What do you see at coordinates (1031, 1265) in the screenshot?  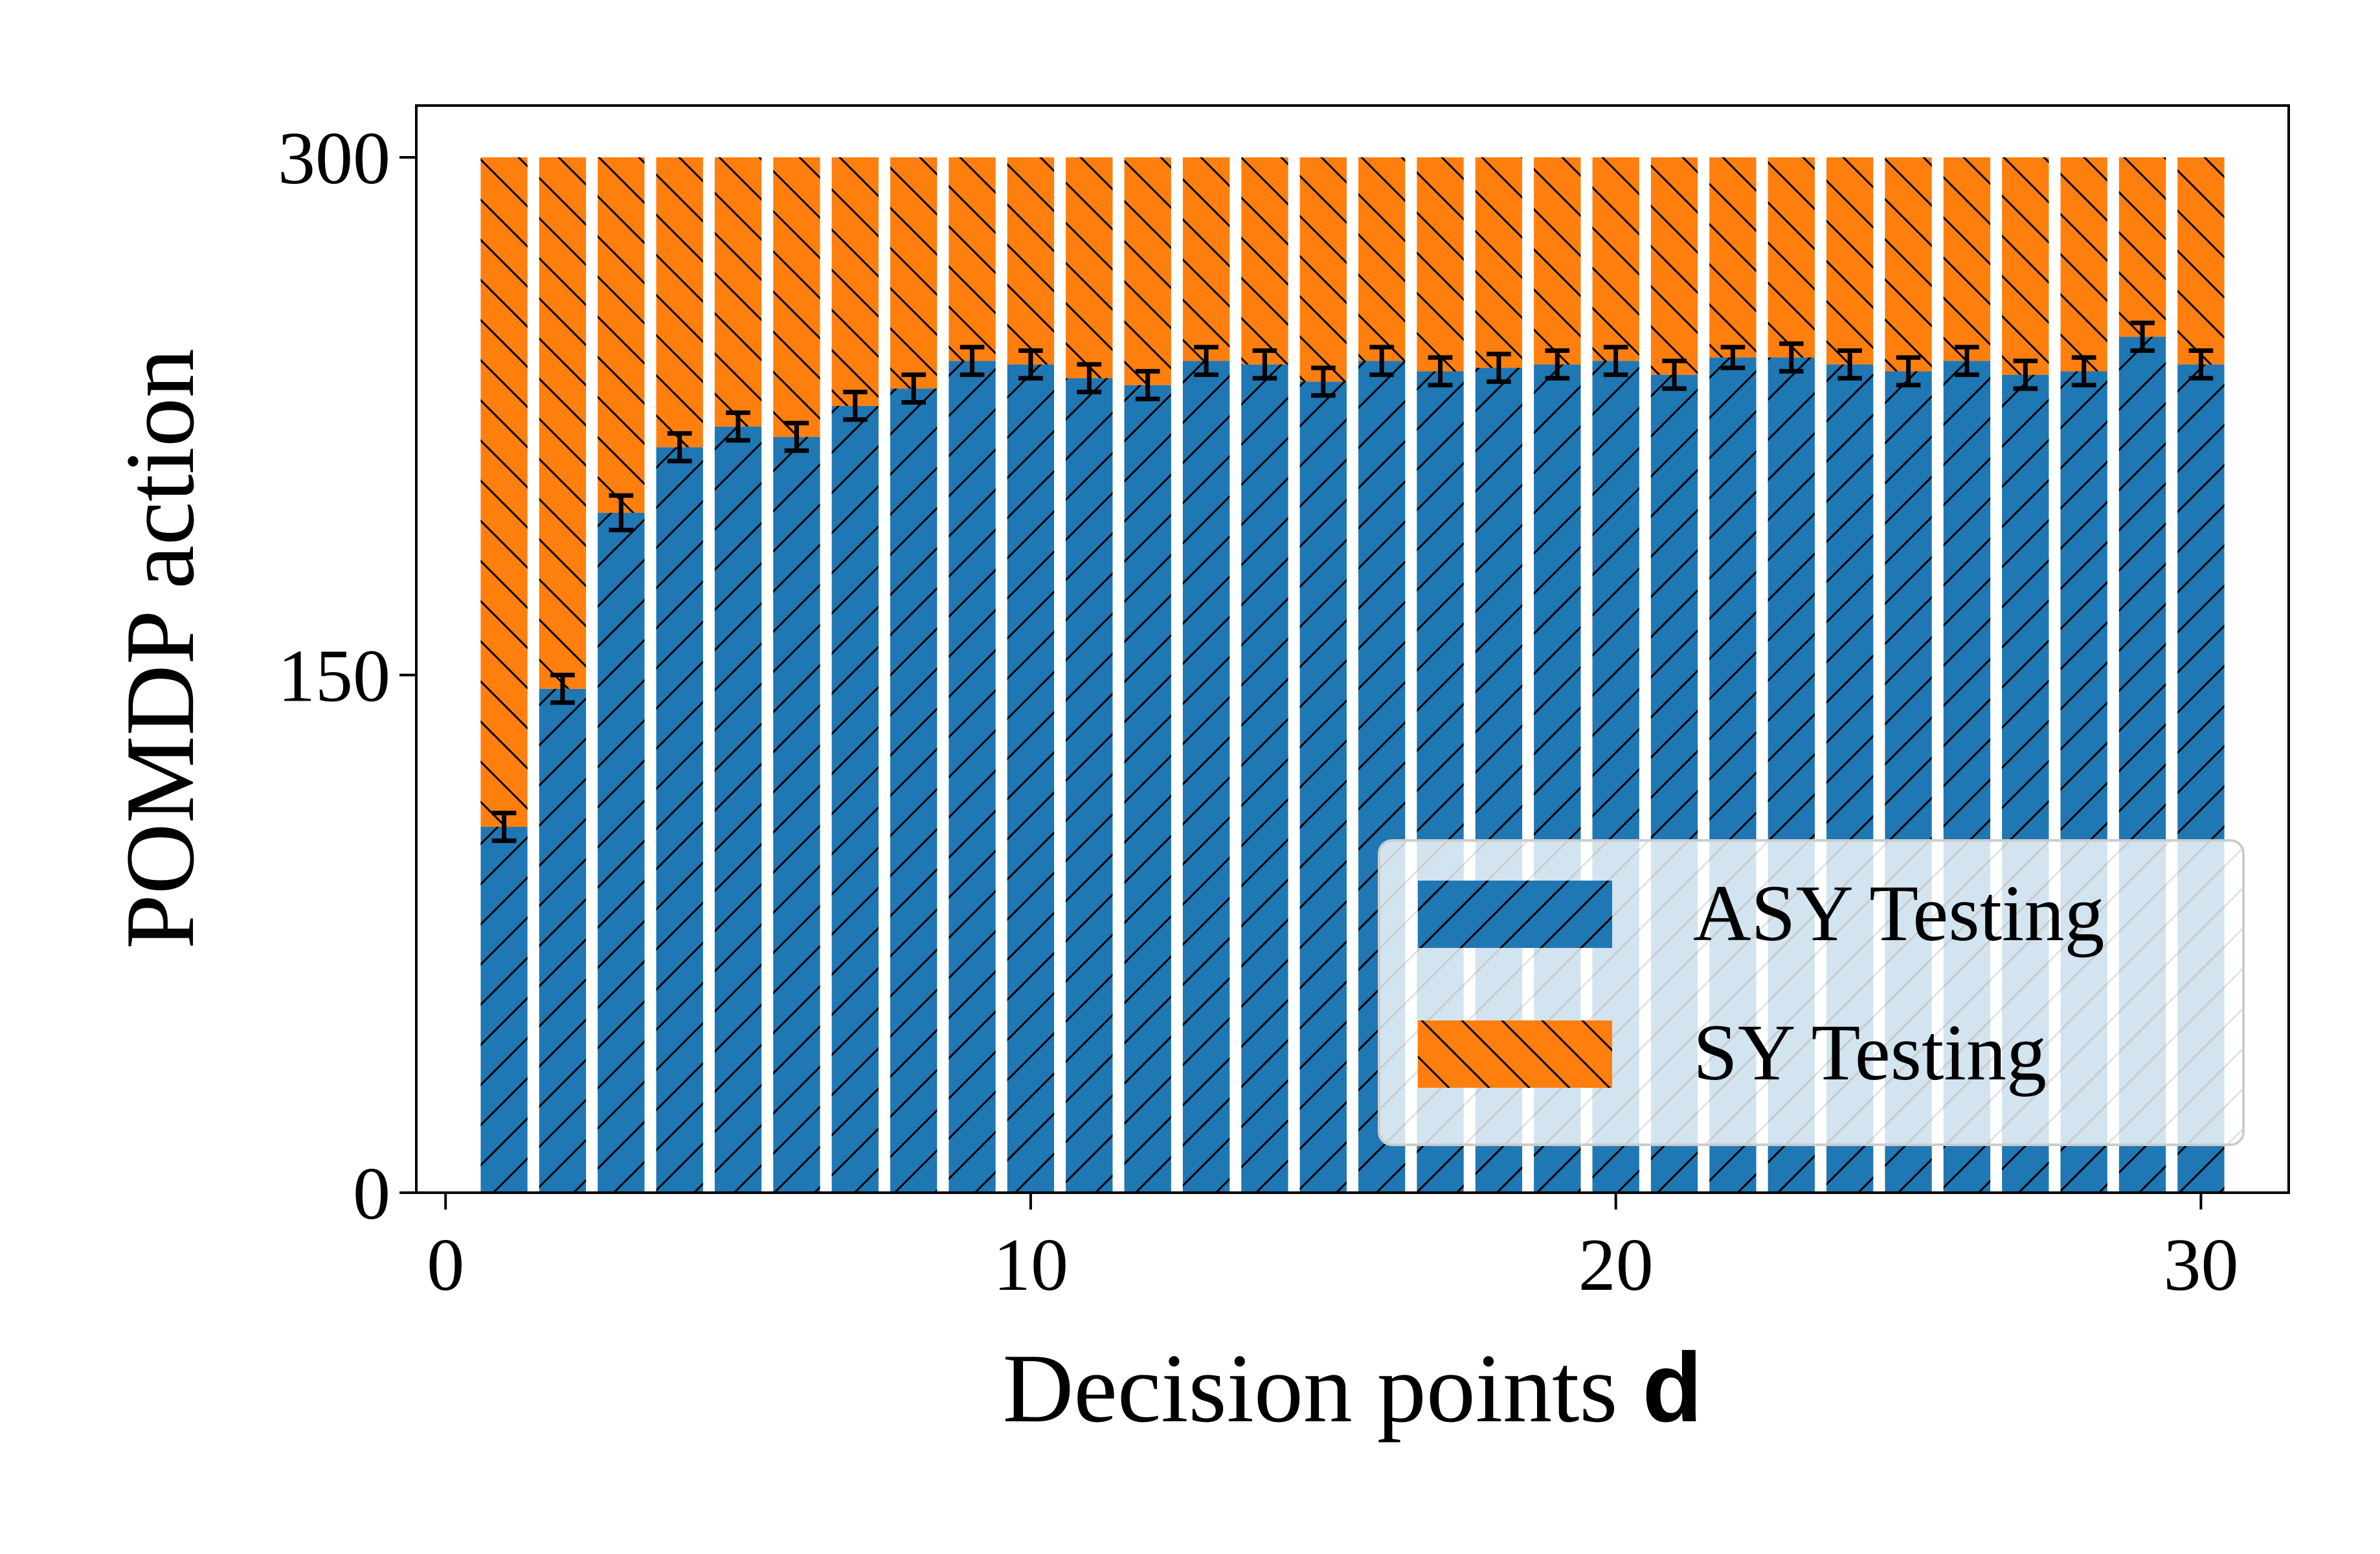 I see `x-tick-label-10: 10` at bounding box center [1031, 1265].